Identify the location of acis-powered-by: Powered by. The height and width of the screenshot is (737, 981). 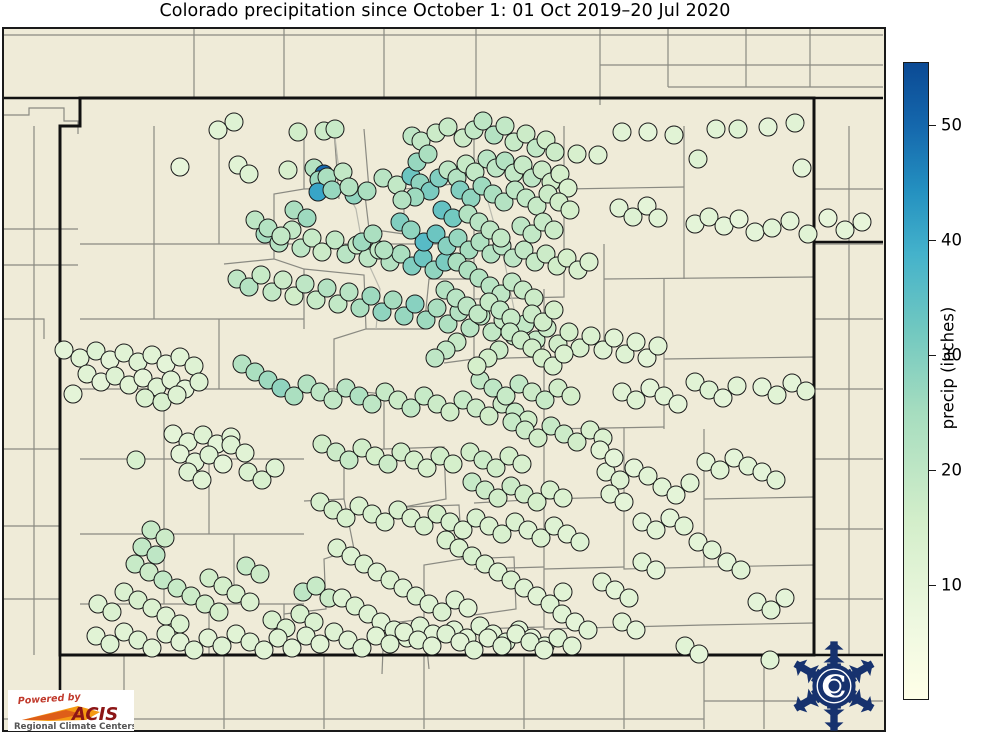
(49, 699).